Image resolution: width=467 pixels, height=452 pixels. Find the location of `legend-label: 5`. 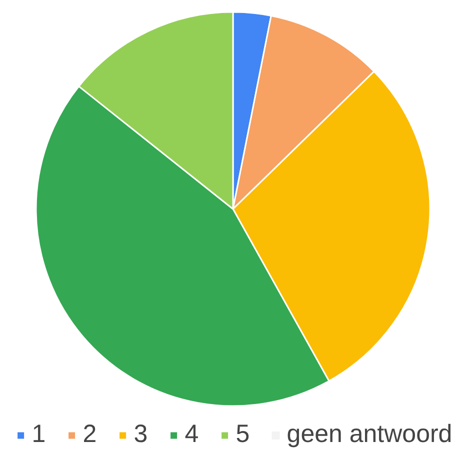

legend-label: 5 is located at coordinates (243, 434).